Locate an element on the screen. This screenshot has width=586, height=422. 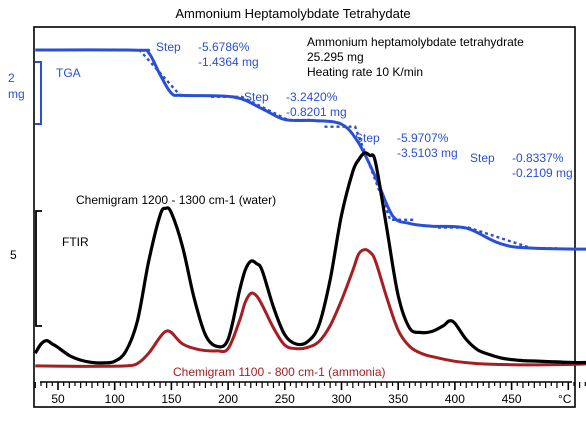
tga-scale-unit: mg is located at coordinates (16, 94).